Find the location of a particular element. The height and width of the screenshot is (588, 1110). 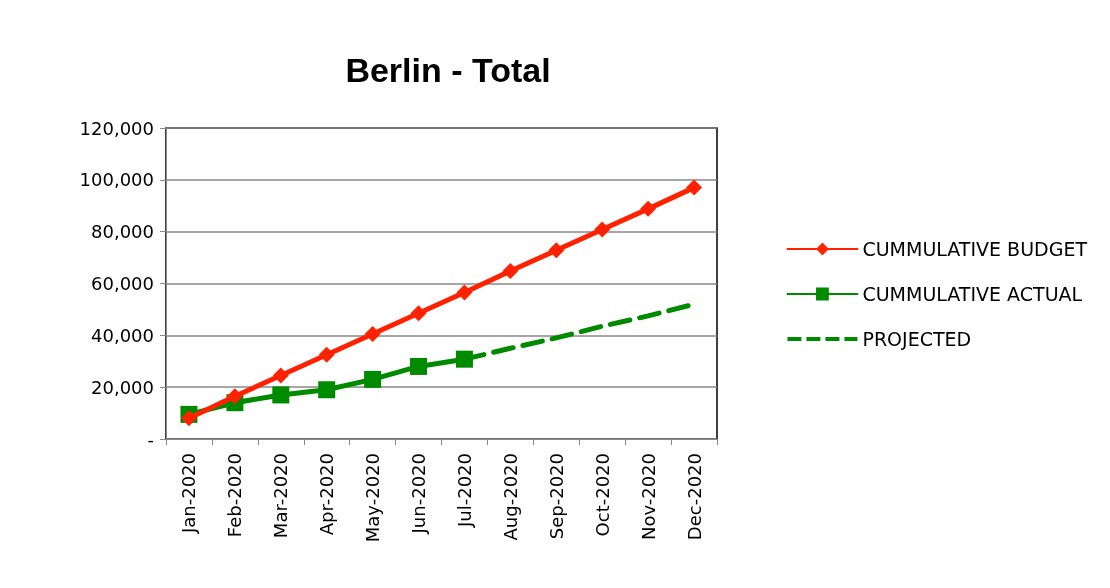

x-tick-label: Apr-2020 is located at coordinates (327, 494).